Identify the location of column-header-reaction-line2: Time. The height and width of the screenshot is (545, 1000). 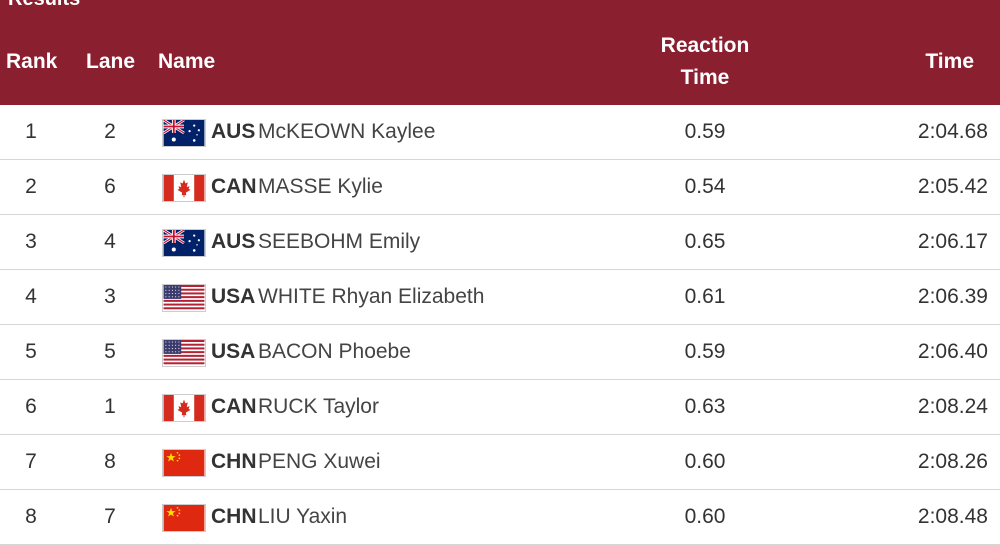
(705, 77).